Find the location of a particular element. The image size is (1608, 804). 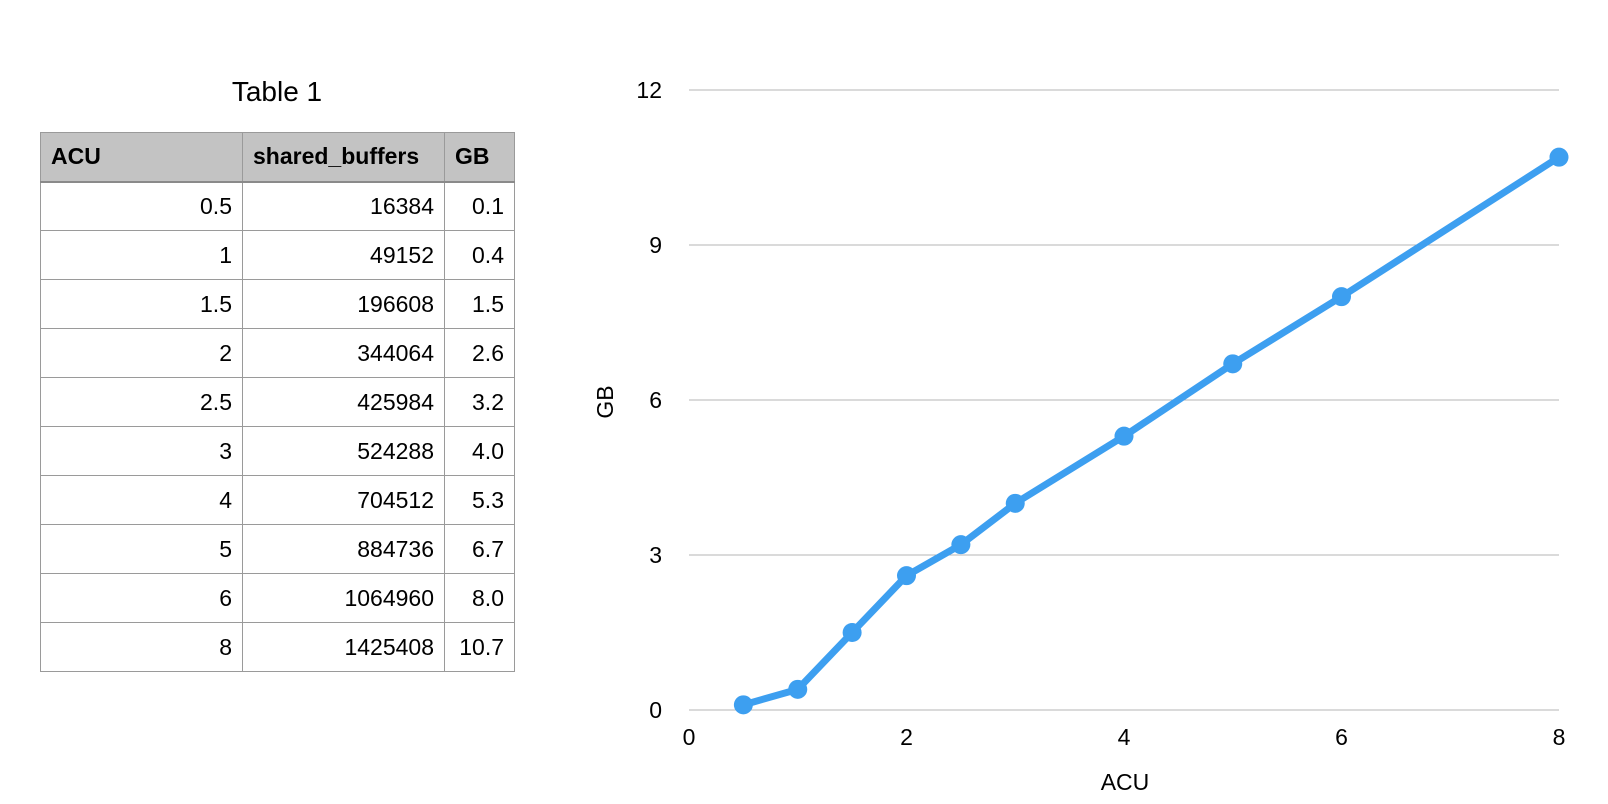

table-row: 8 1425408 10.7 is located at coordinates (277, 647).